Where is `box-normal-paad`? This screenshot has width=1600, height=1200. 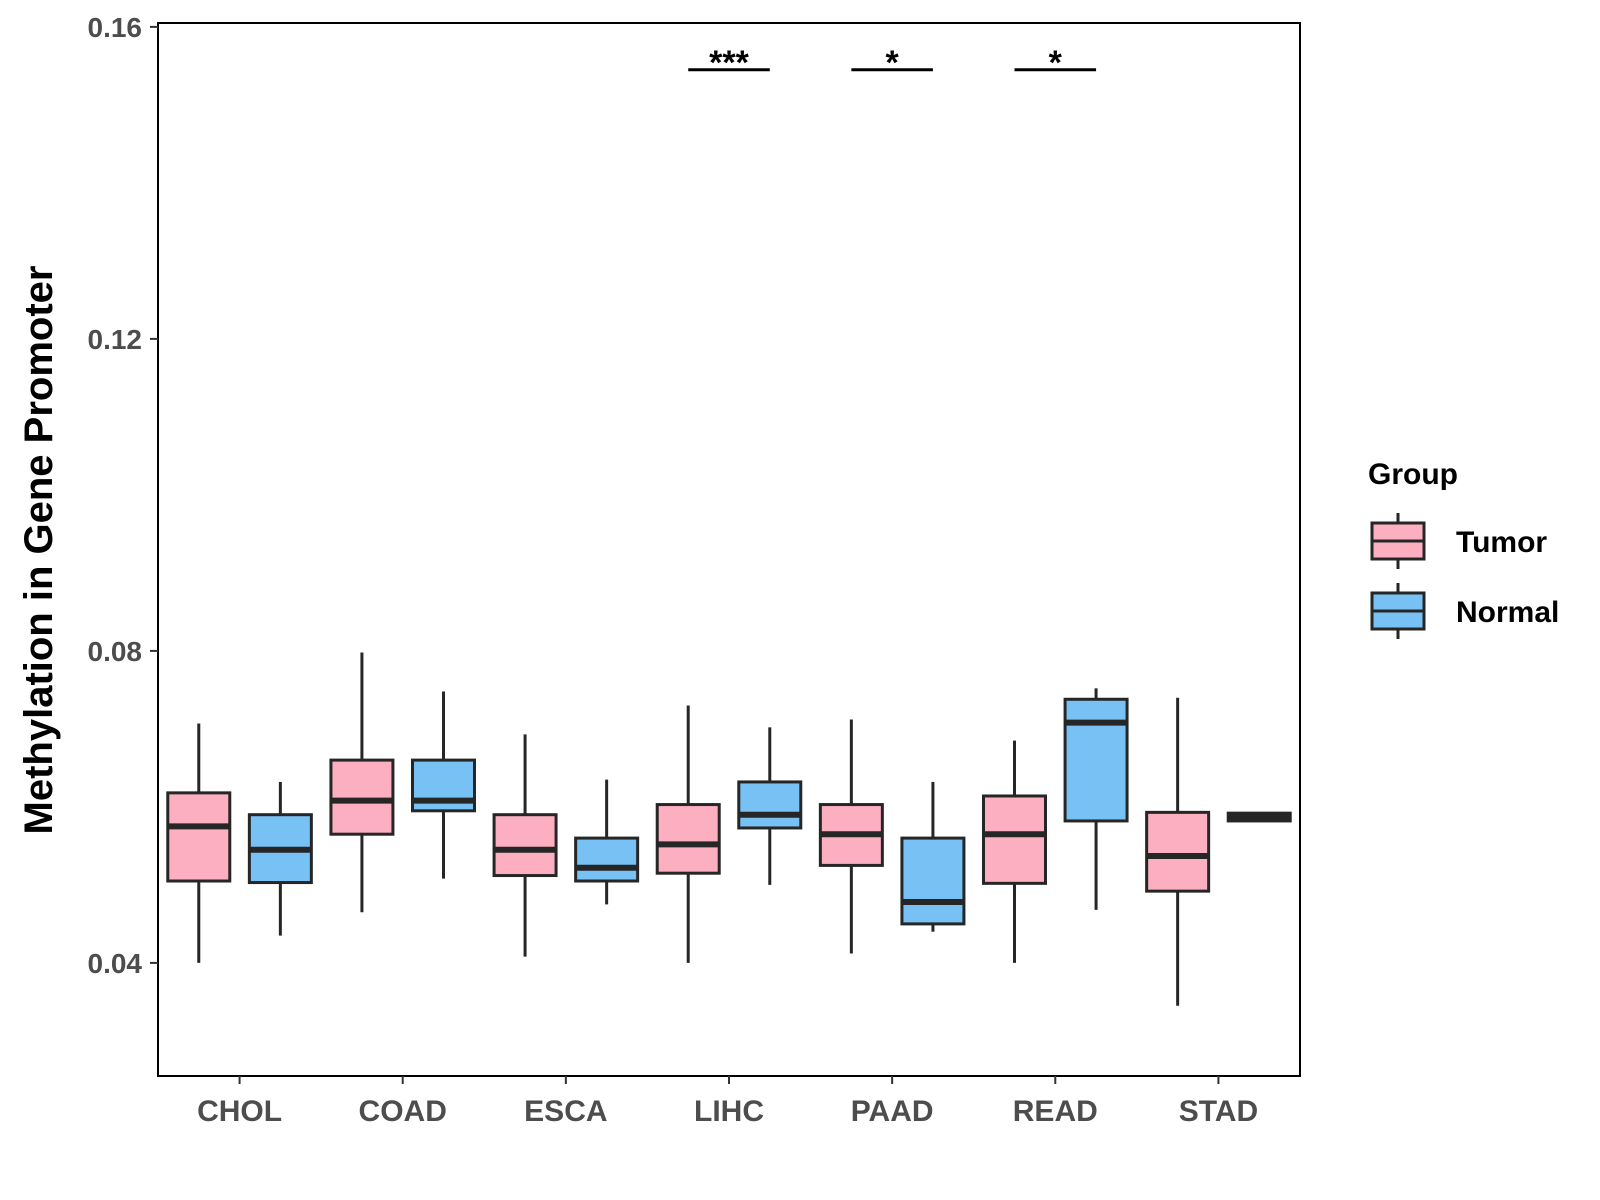
box-normal-paad is located at coordinates (933, 856).